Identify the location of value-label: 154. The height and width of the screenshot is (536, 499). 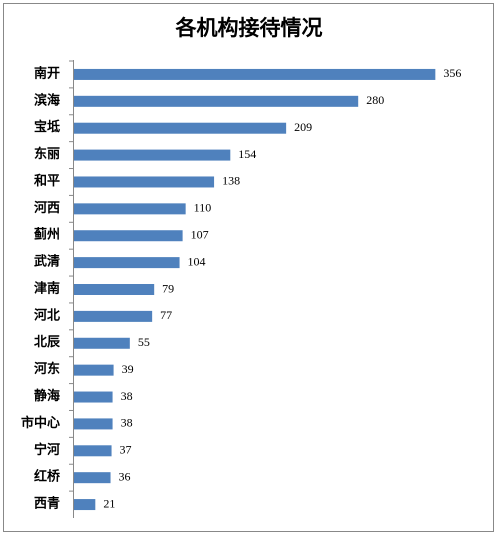
(247, 154).